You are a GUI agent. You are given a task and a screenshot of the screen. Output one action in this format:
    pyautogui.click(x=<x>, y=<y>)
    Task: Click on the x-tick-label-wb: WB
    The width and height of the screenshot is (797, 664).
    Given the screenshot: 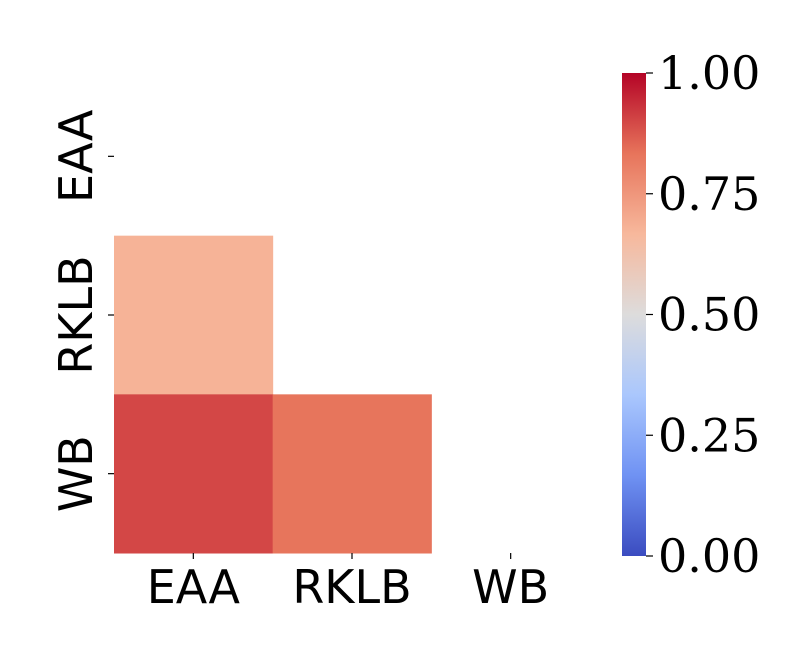 What is the action you would take?
    pyautogui.click(x=510, y=587)
    